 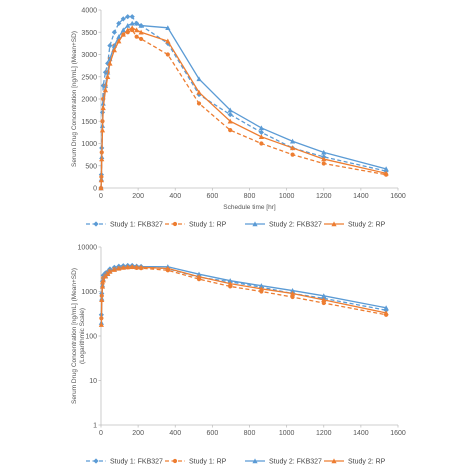 What do you see at coordinates (124, 462) in the screenshot?
I see `legend-item: Study 1: FKB327` at bounding box center [124, 462].